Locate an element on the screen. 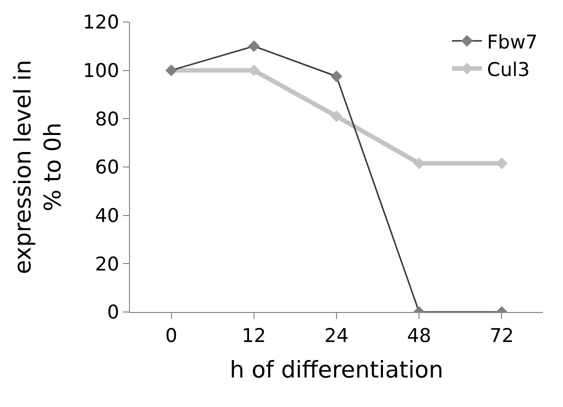  legend-label: Cul3 is located at coordinates (508, 69).